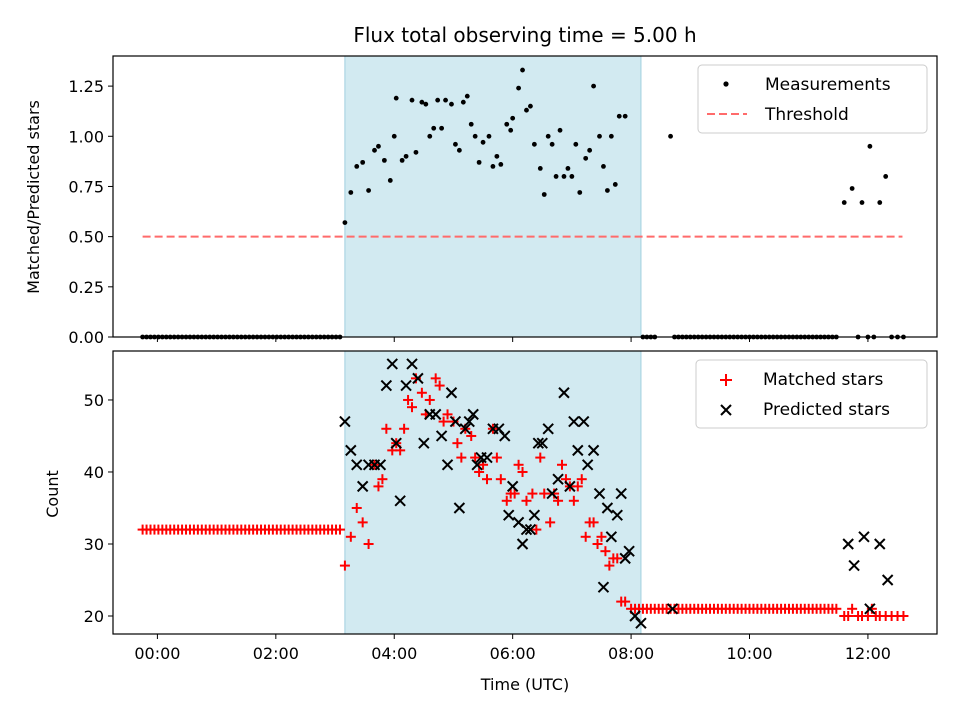  Describe the element at coordinates (828, 85) in the screenshot. I see `legend-label-measurements: Measurements` at that location.